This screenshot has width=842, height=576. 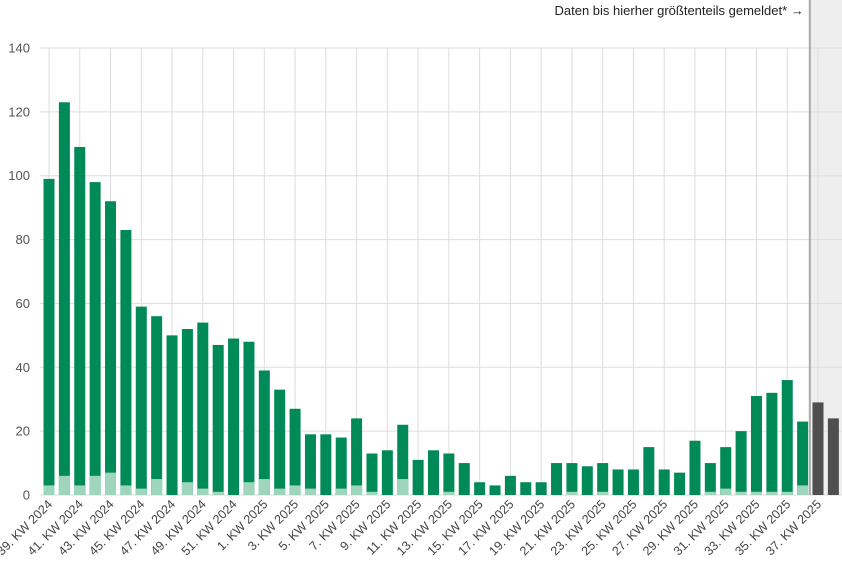 What do you see at coordinates (19, 175) in the screenshot?
I see `y-tick-label: 100` at bounding box center [19, 175].